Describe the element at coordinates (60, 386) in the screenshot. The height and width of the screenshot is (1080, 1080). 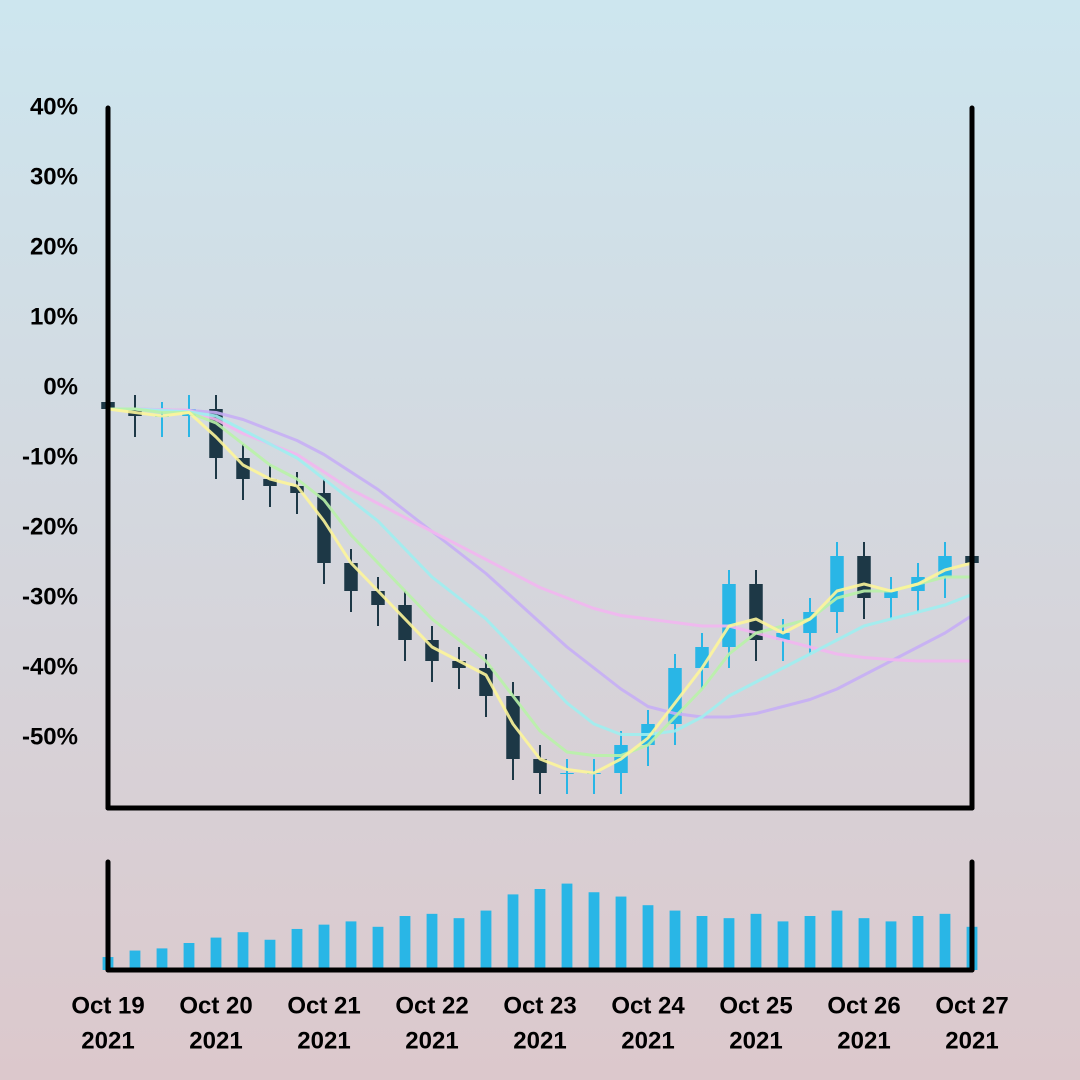
I see `y-tick-label: 0%` at that location.